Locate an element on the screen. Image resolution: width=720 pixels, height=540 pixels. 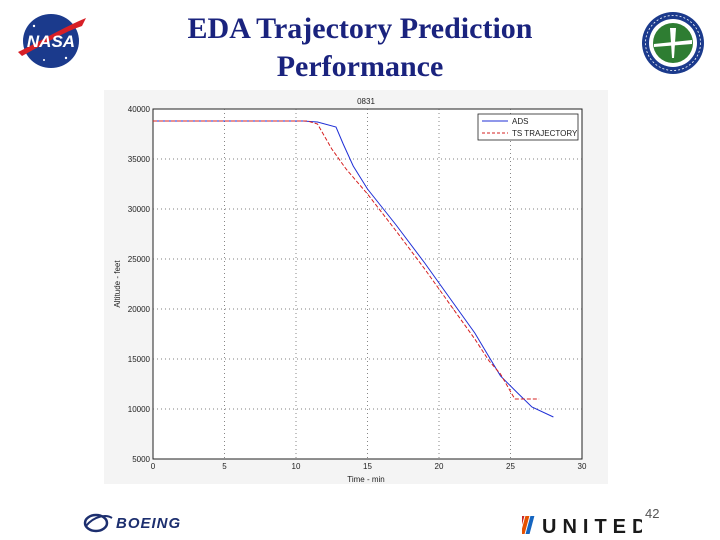
boeing-logo-text: BOEING is located at coordinates (148, 523).